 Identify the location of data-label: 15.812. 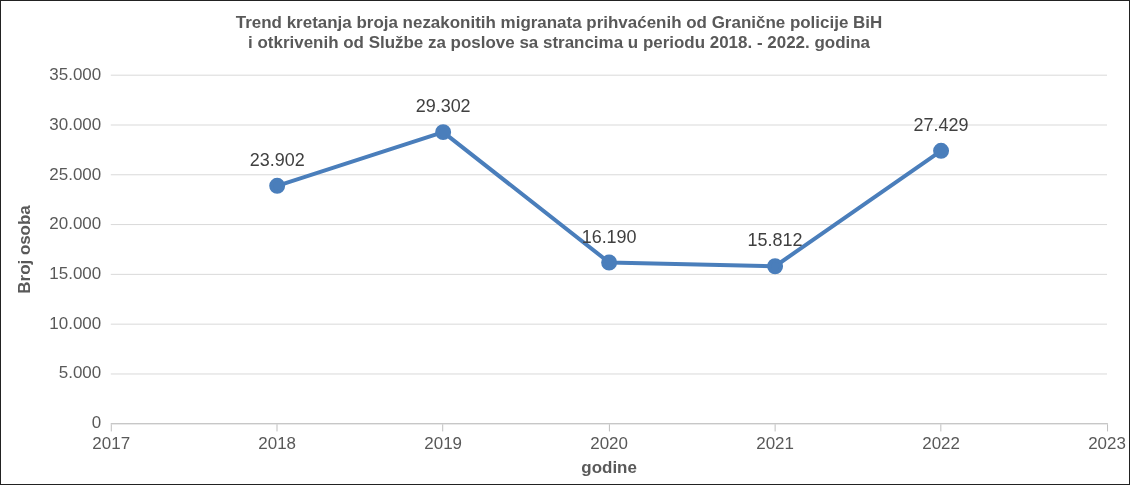
(775, 240).